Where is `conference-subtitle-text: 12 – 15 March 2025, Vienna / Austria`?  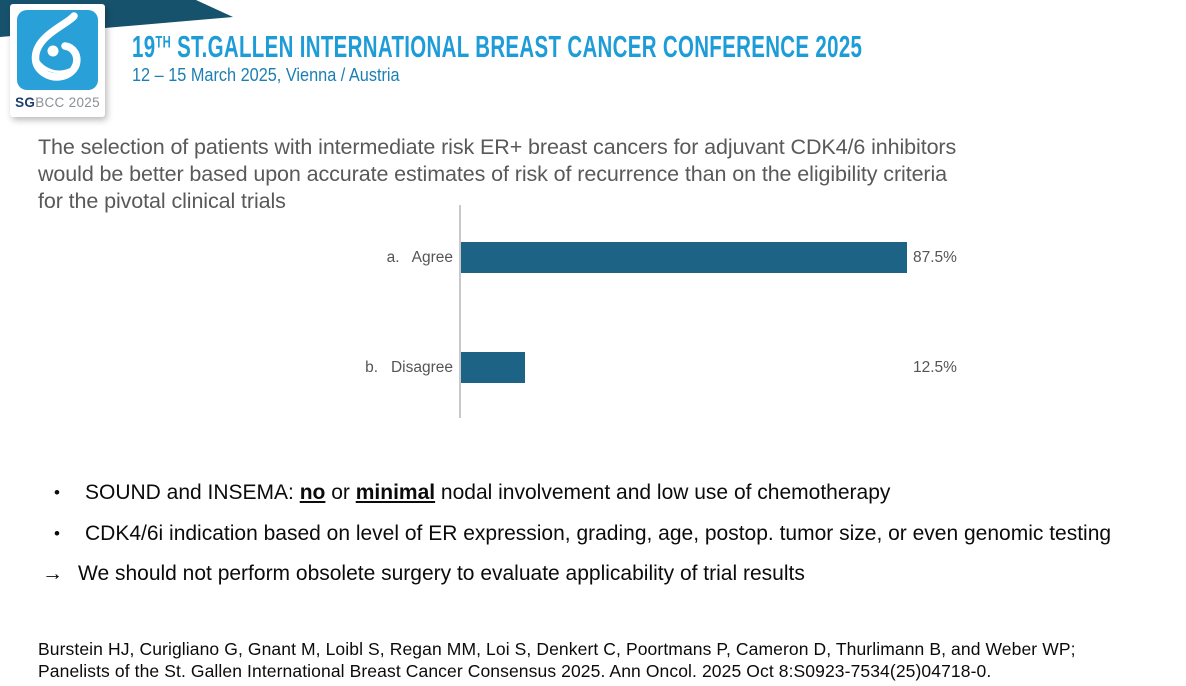
conference-subtitle-text: 12 – 15 March 2025, Vienna / Austria is located at coordinates (266, 74).